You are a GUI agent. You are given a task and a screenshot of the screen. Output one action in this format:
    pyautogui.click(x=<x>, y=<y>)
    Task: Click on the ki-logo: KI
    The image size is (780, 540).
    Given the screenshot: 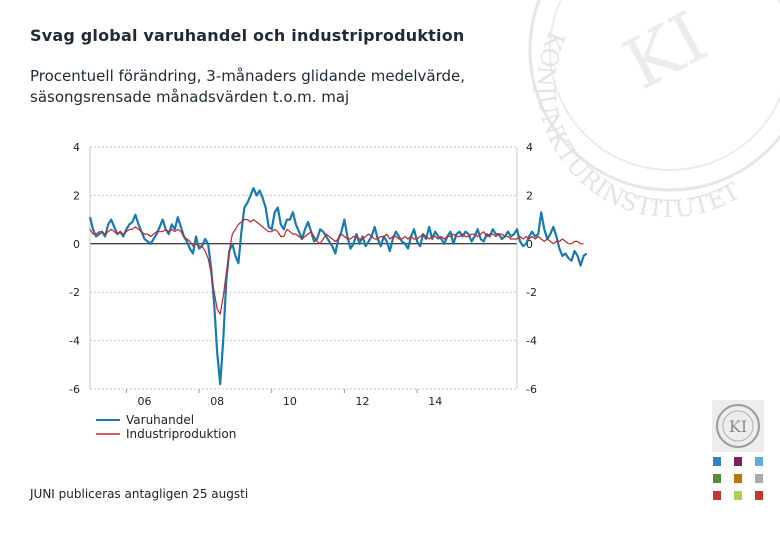 What is the action you would take?
    pyautogui.click(x=738, y=426)
    